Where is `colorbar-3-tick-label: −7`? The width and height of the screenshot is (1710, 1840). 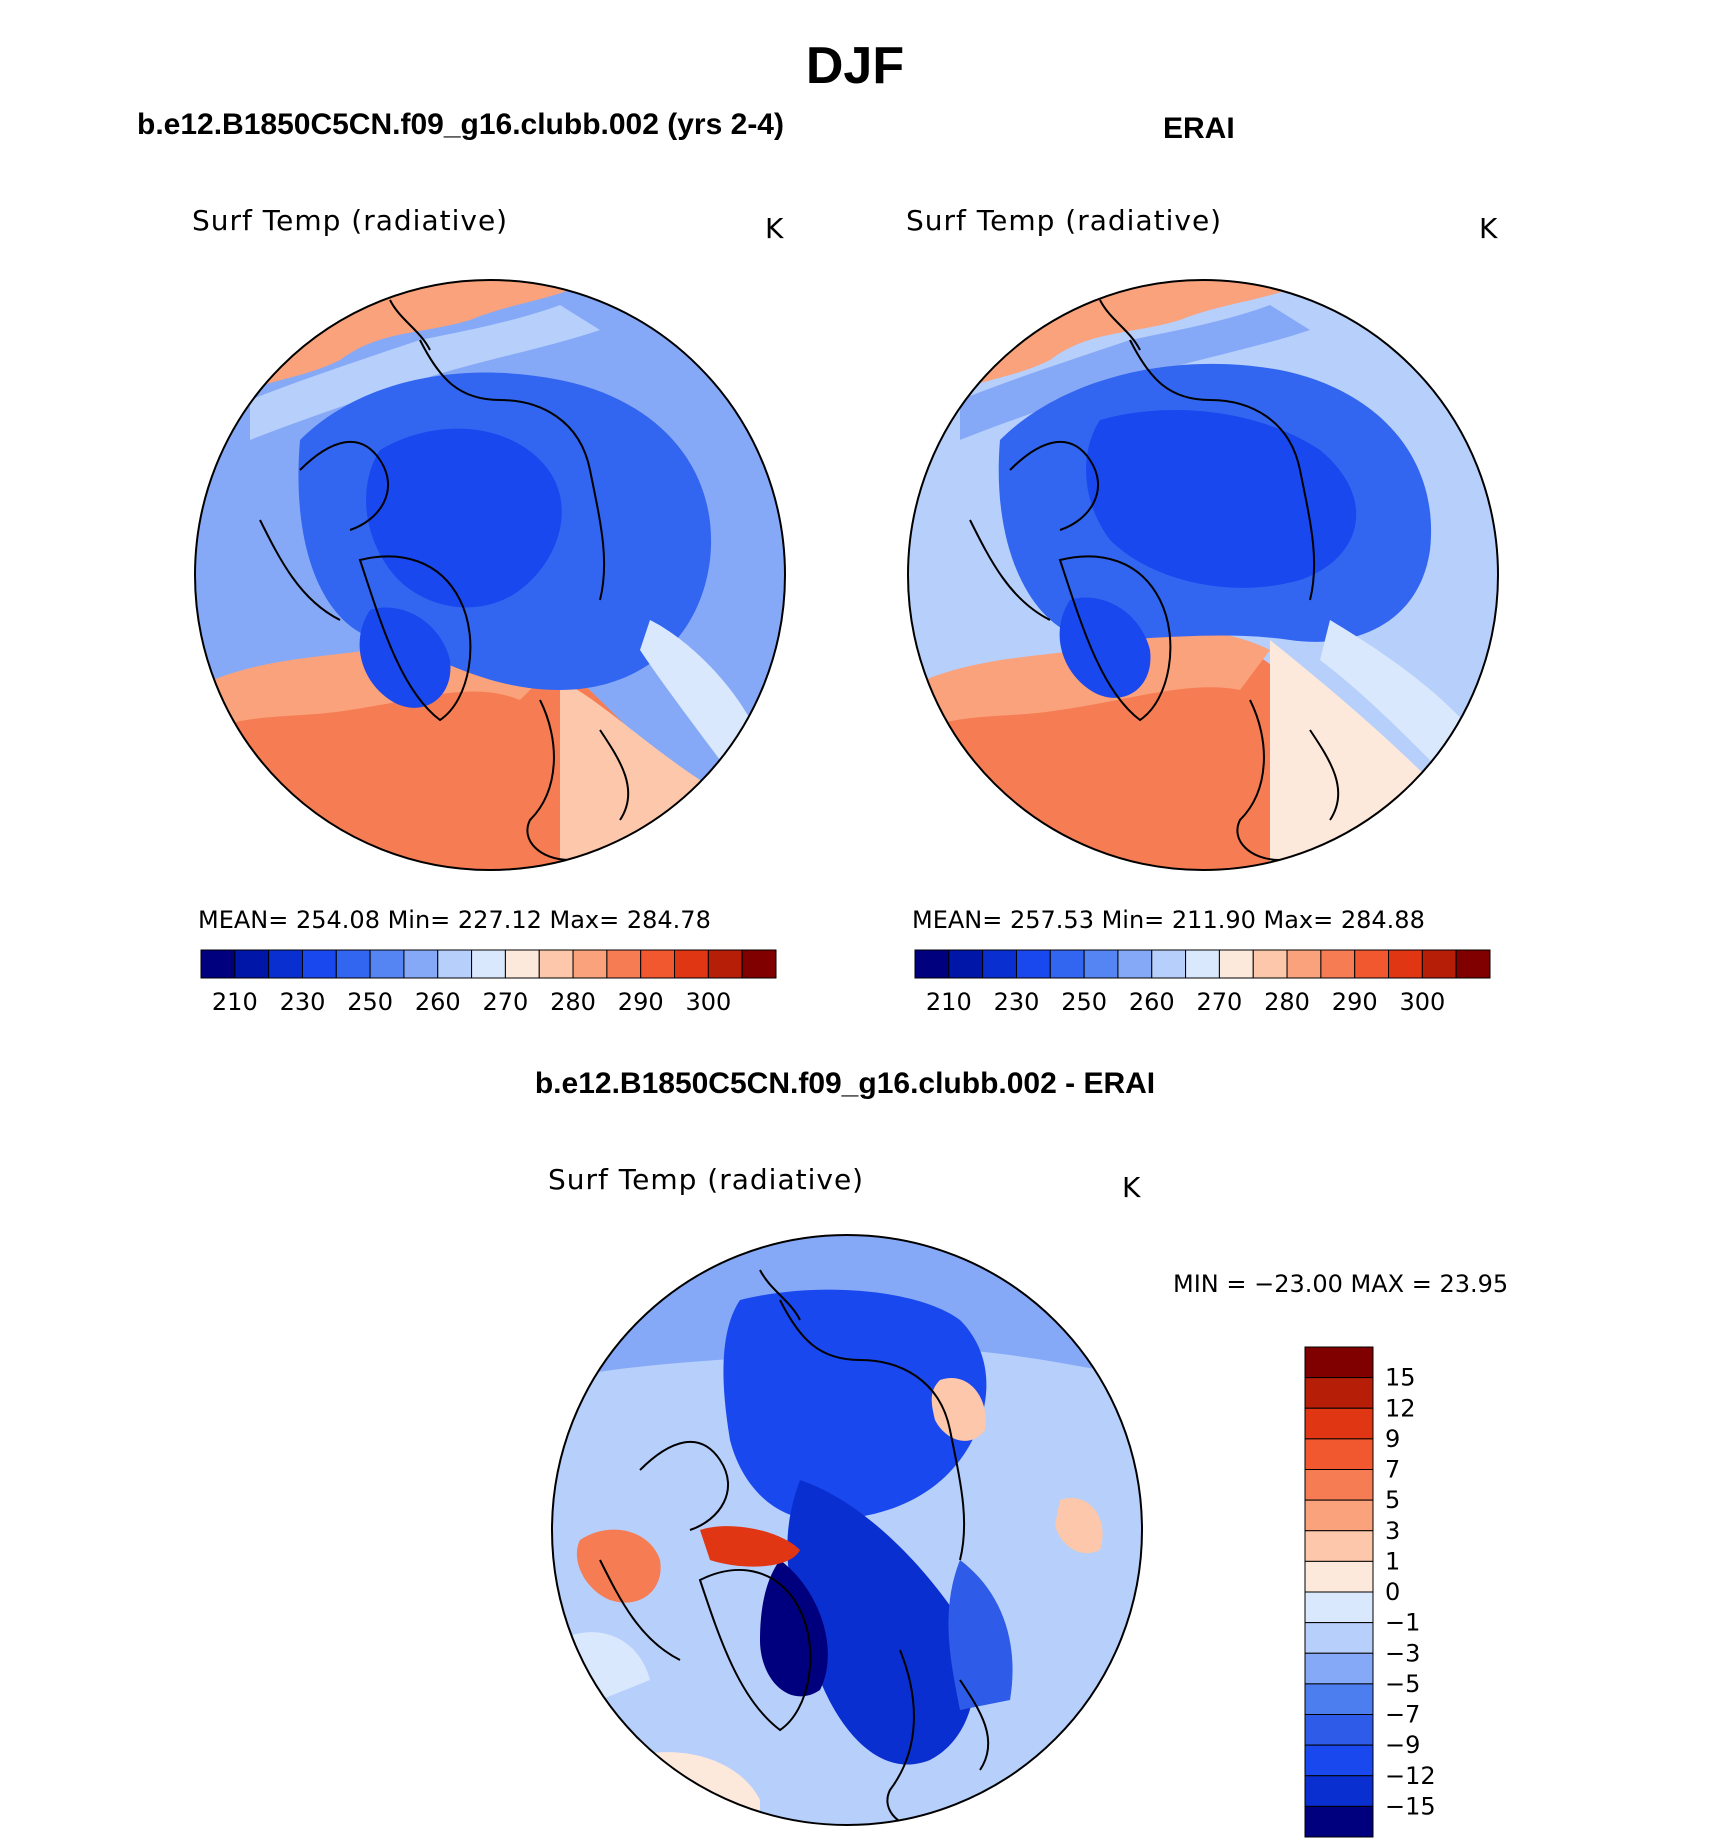
colorbar-3-tick-label: −7 is located at coordinates (1402, 1715).